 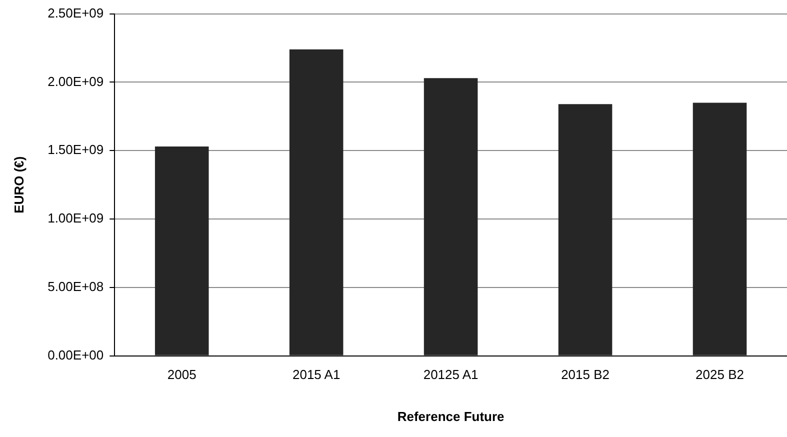 I want to click on x-tick-label: 2005, so click(x=181, y=374).